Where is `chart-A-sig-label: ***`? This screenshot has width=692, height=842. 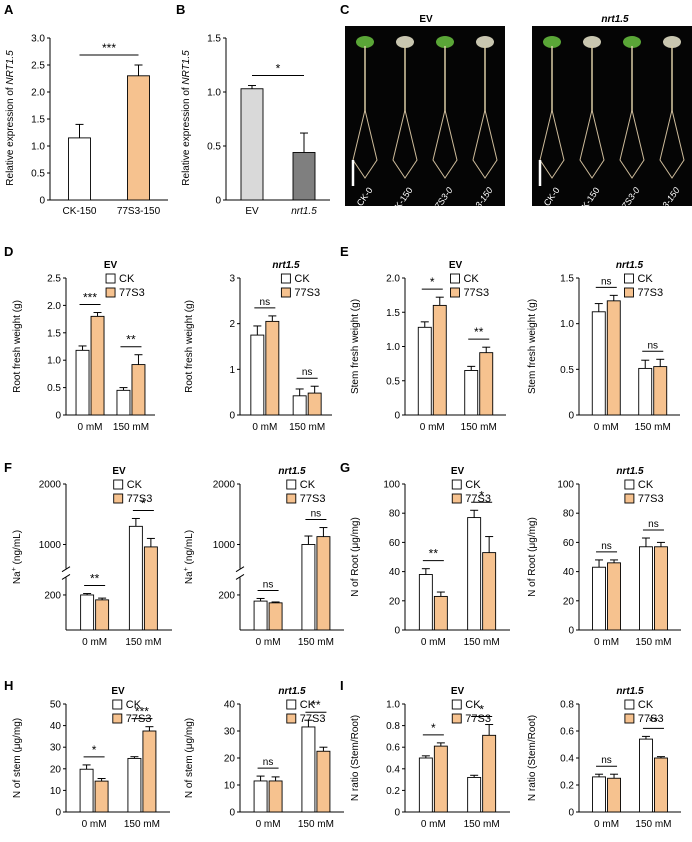
chart-A-sig-label: *** is located at coordinates (109, 48).